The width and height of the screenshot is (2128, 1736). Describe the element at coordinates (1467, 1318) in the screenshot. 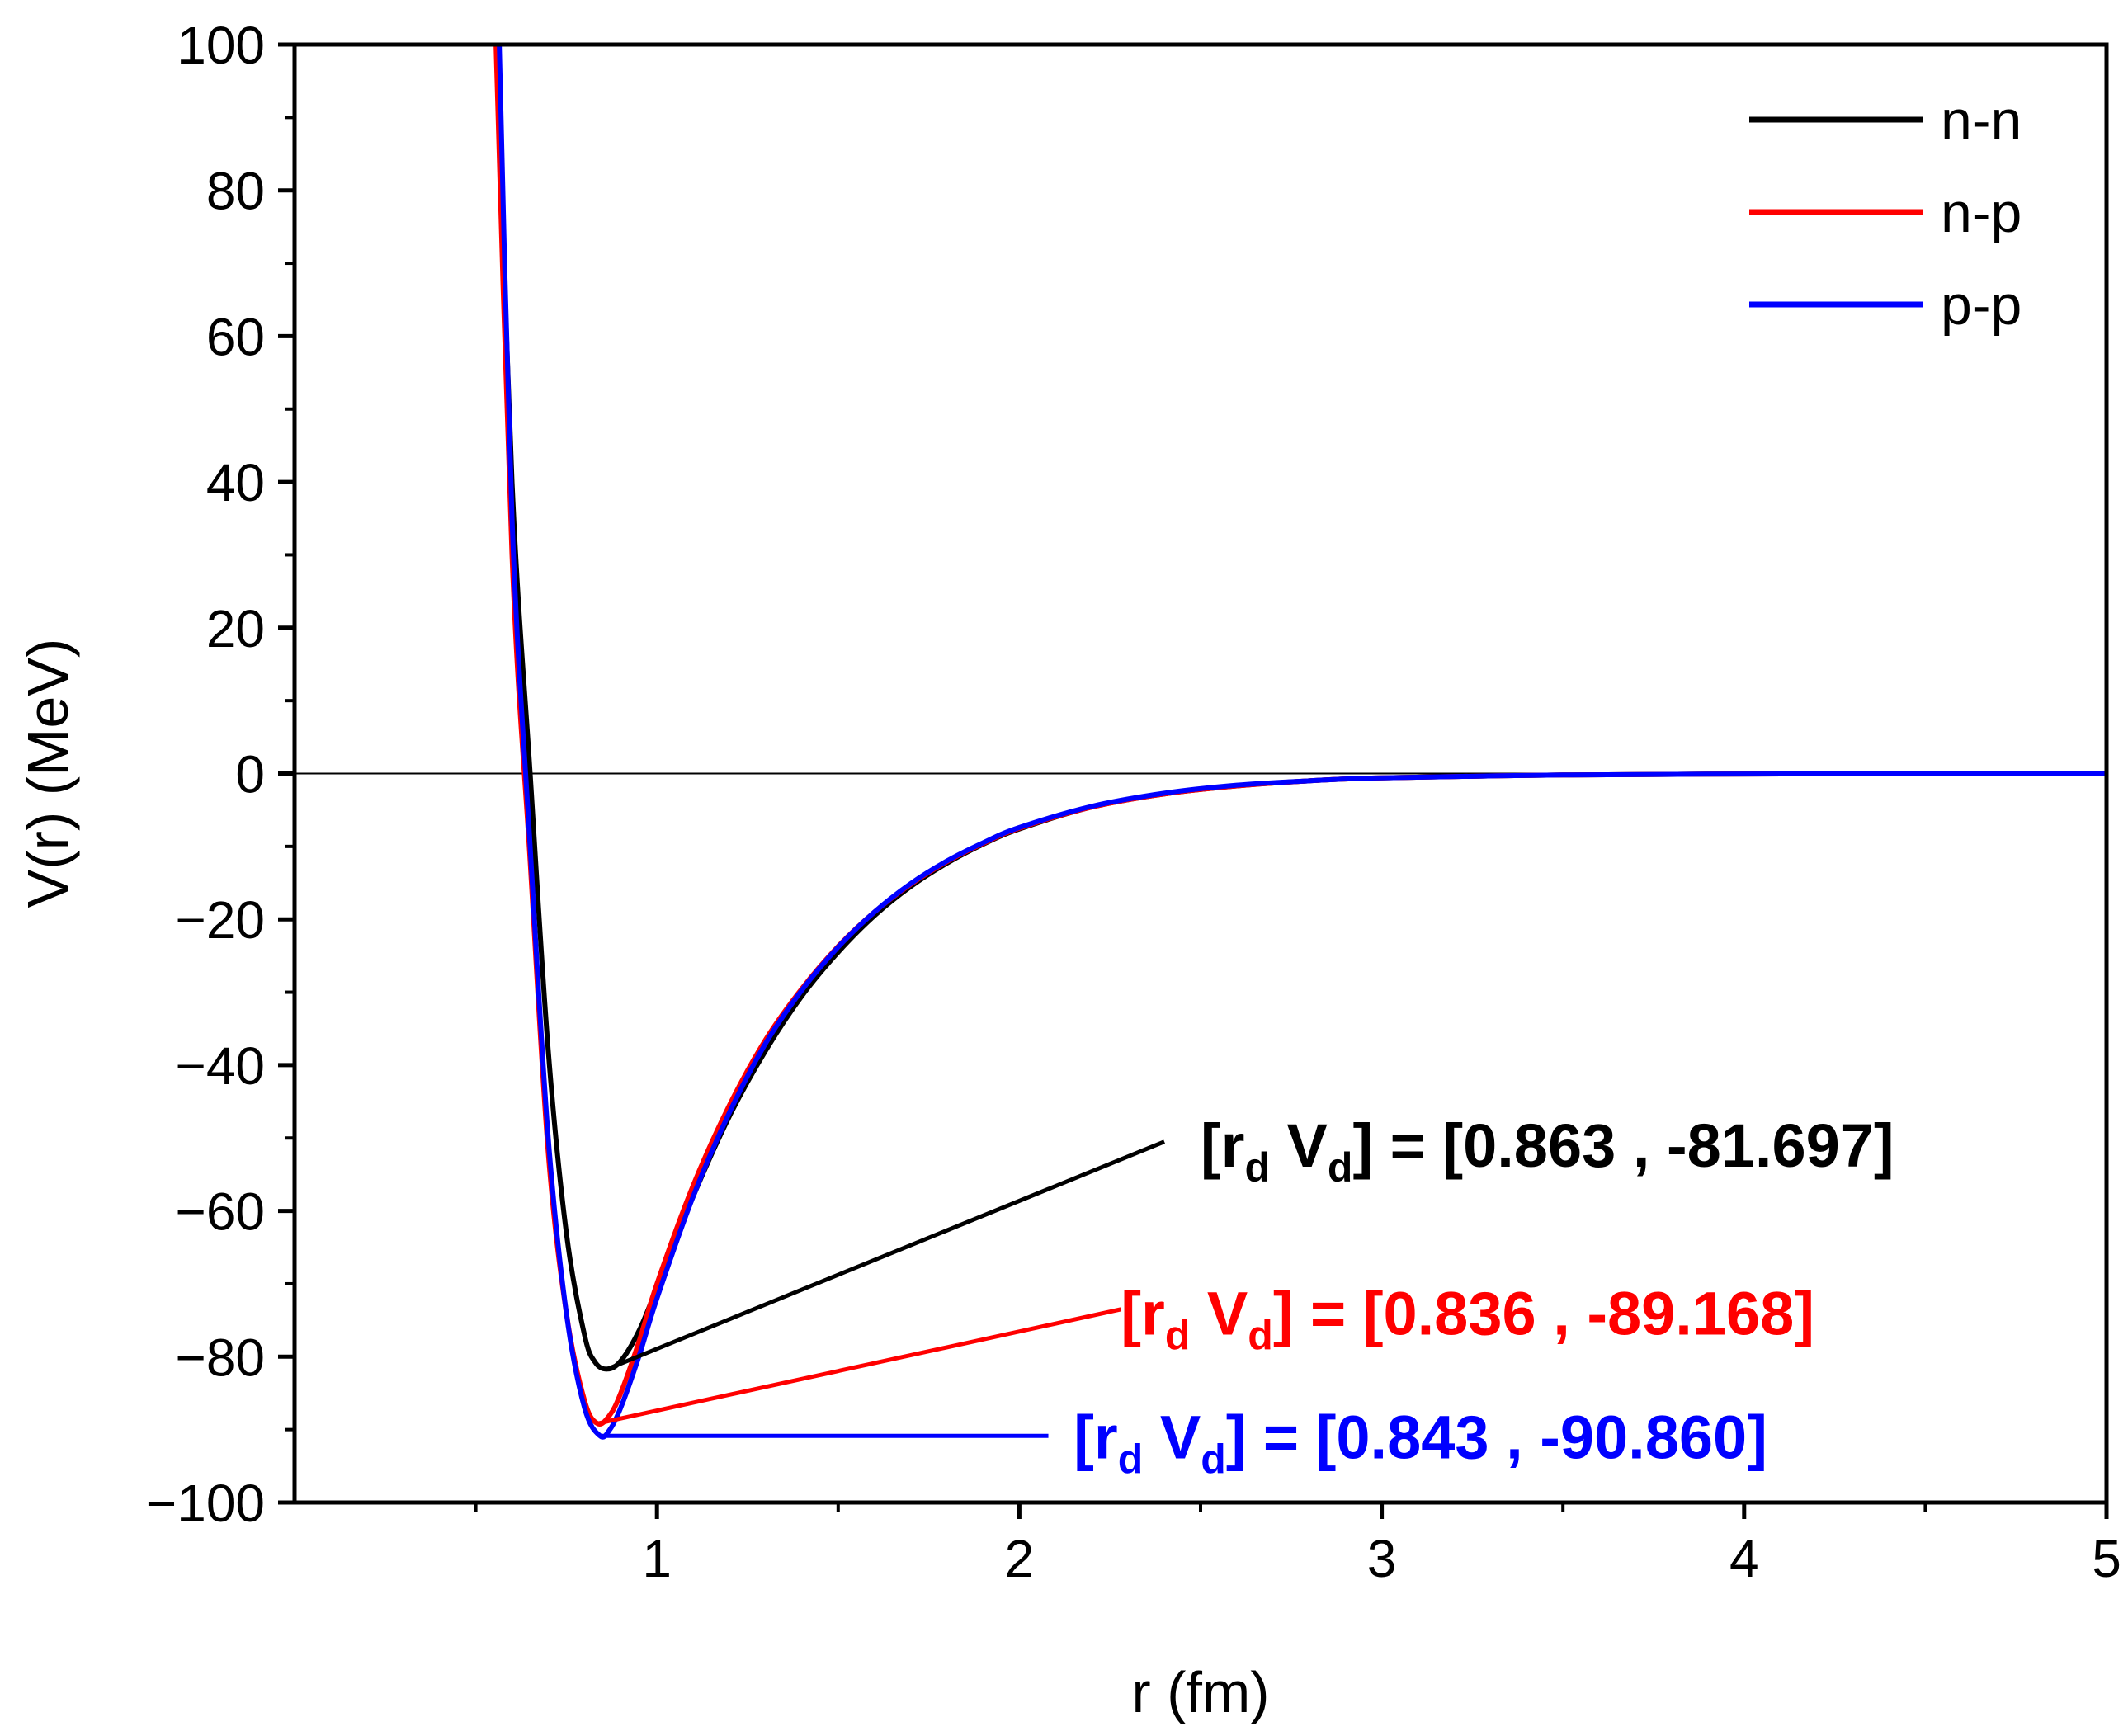

I see `annotation-label-n-p: [rd Vd] = [0.836 , -89.168]` at that location.